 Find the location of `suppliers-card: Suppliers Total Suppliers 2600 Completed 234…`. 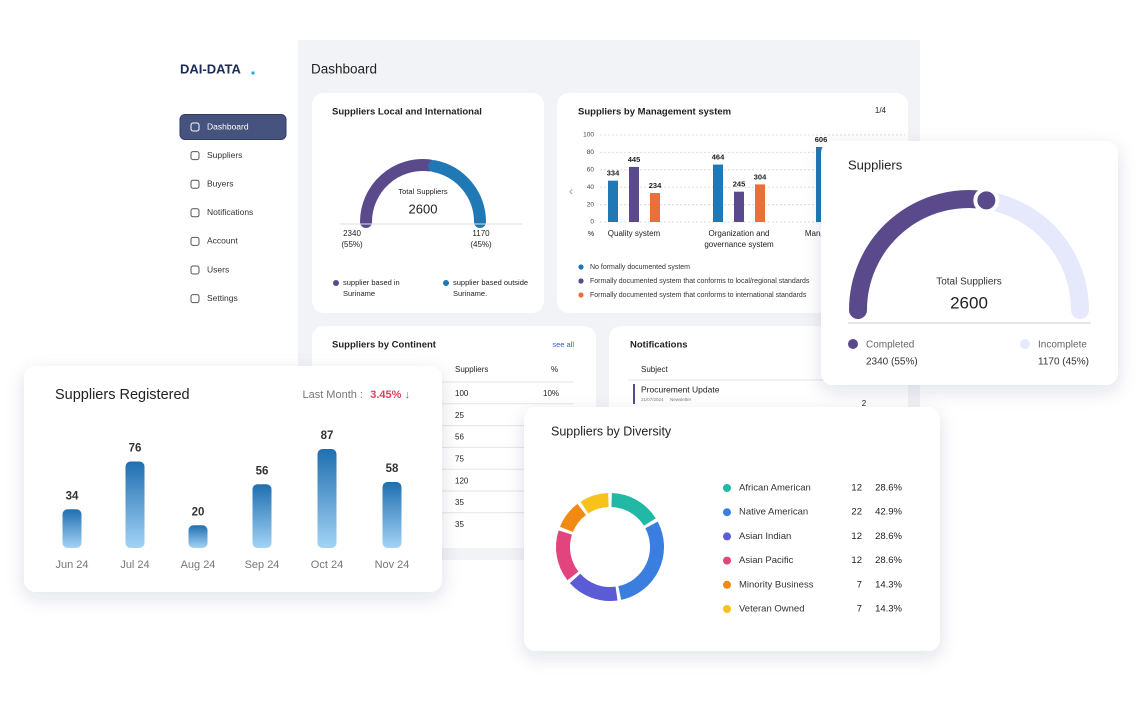

suppliers-card: Suppliers Total Suppliers 2600 Completed 234… is located at coordinates (969, 263).